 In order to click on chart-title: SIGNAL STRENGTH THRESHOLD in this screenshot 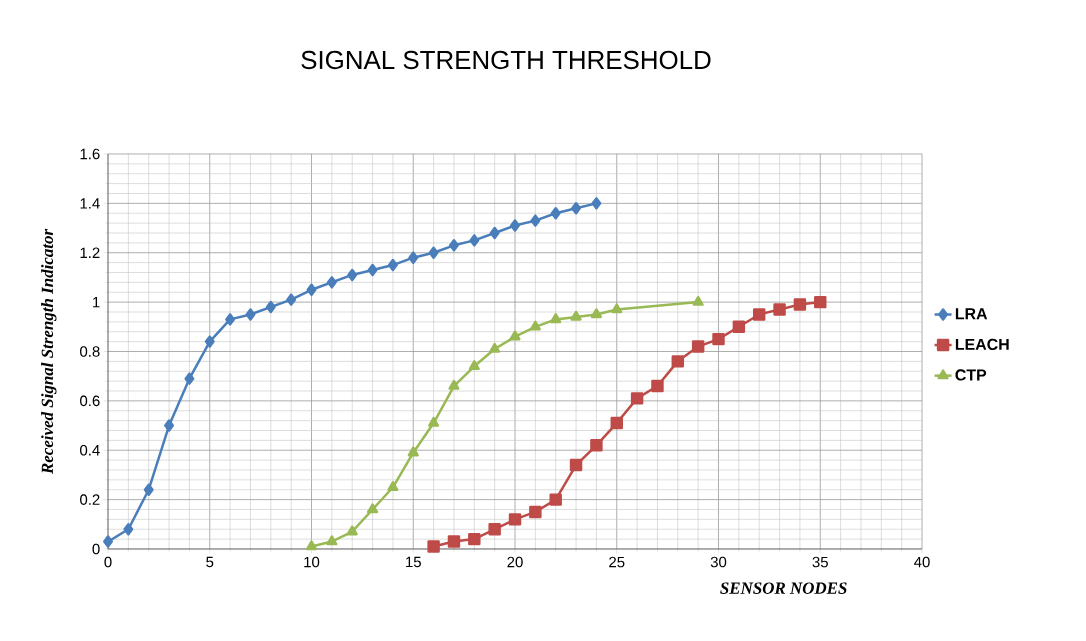, I will do `click(506, 60)`.